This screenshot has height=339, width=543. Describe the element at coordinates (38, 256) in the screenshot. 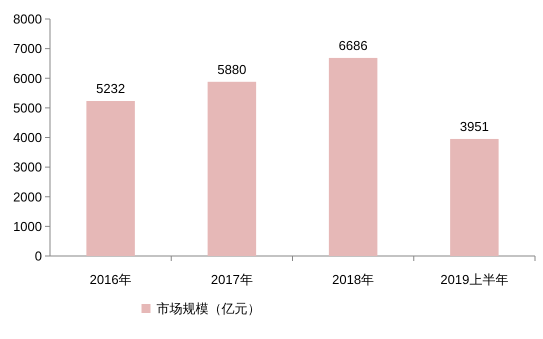

I see `y-tick-label: 0` at that location.